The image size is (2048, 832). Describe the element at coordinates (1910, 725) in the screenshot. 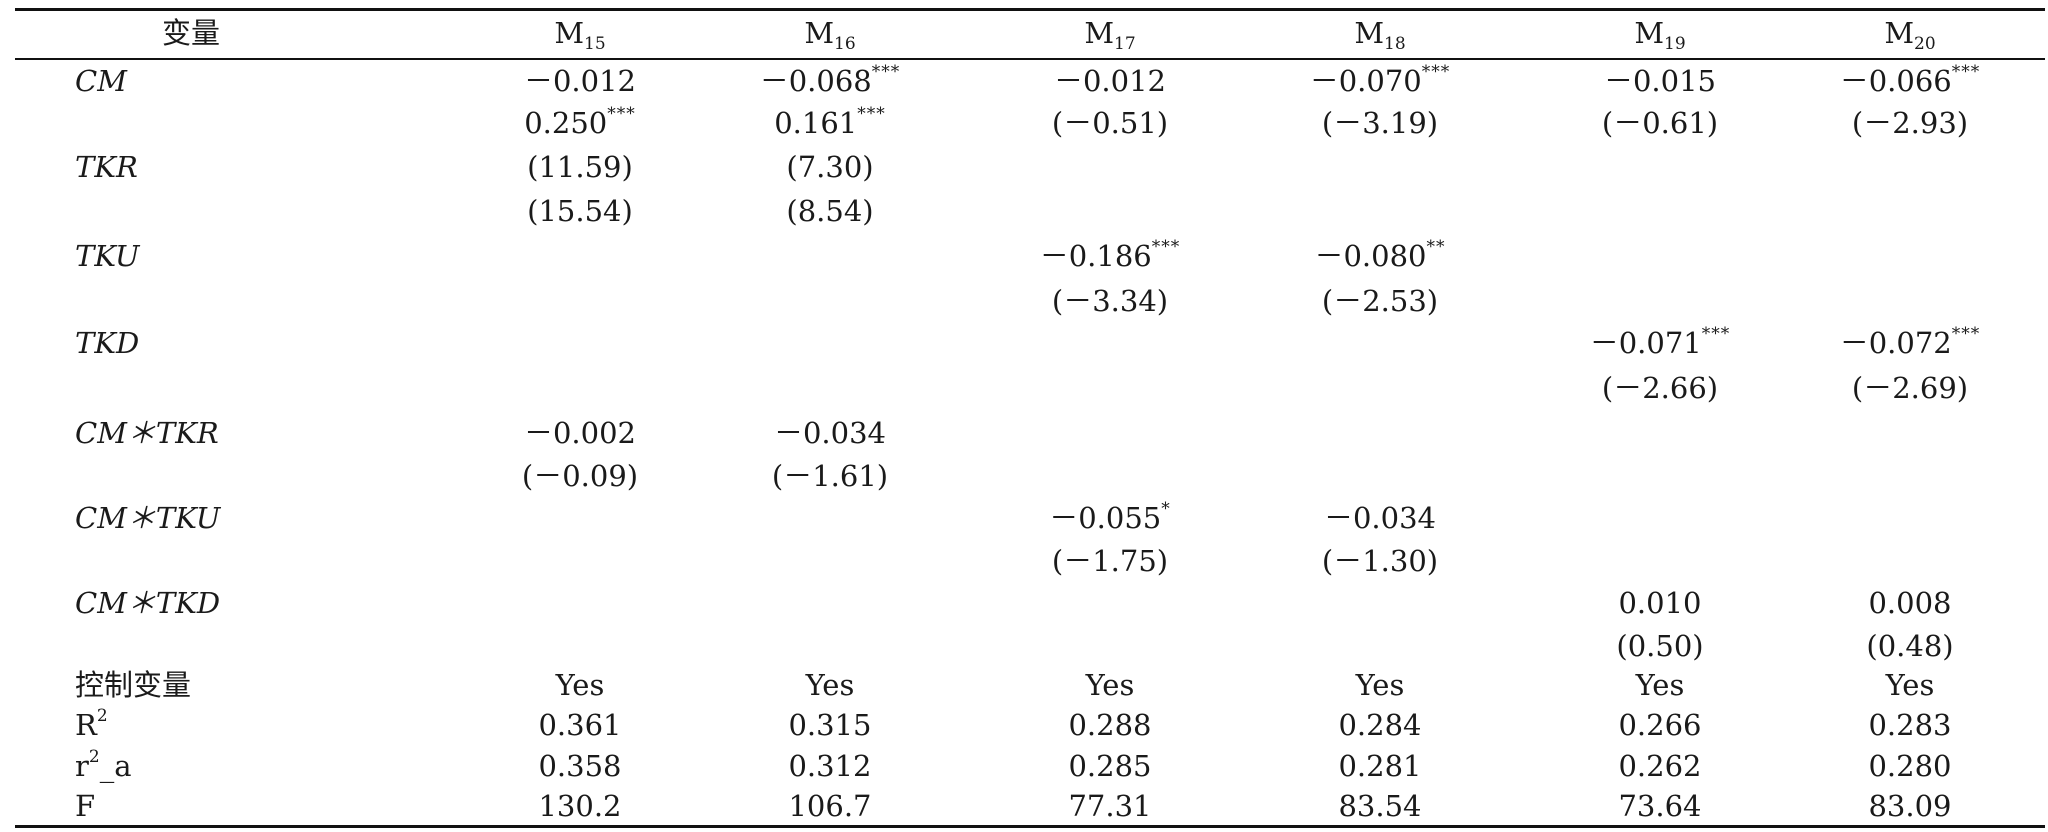

I see `cell-value: 0.283` at that location.